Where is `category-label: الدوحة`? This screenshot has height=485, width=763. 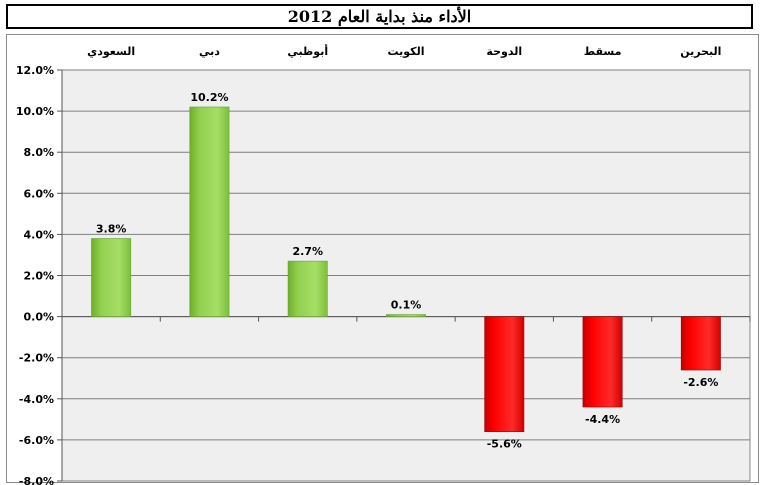 category-label: الدوحة is located at coordinates (504, 51).